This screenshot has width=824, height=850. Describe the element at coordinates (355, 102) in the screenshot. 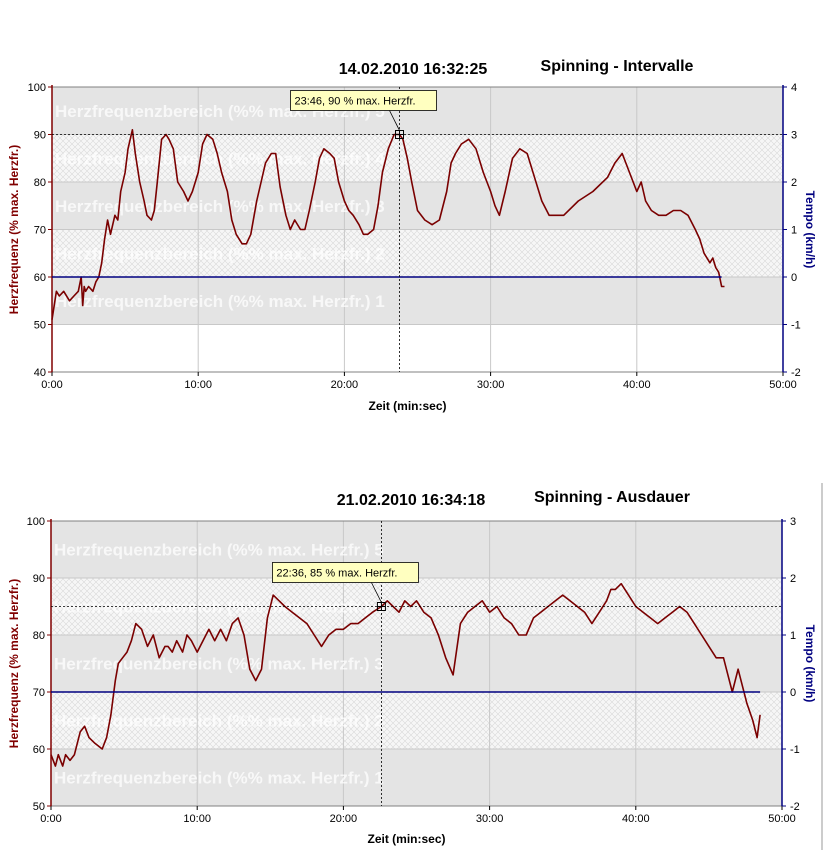

I see `cursor-tooltip-text: 23:46, 90 % max. Herzfr.` at that location.